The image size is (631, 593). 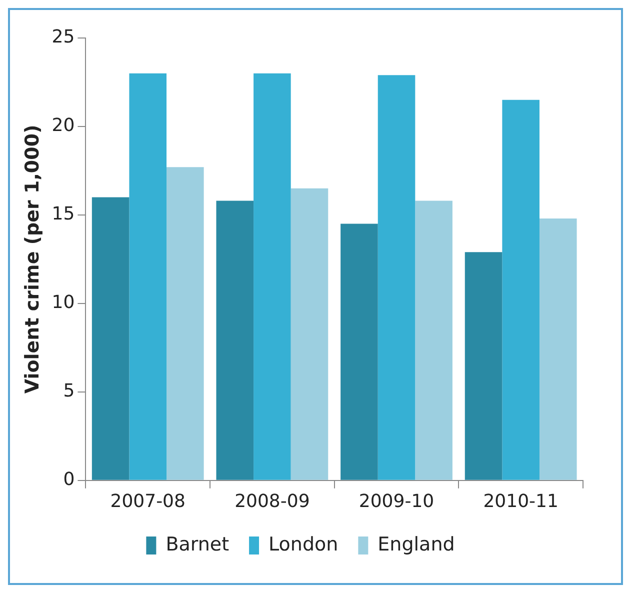 What do you see at coordinates (69, 479) in the screenshot?
I see `y-tick-label: 0` at bounding box center [69, 479].